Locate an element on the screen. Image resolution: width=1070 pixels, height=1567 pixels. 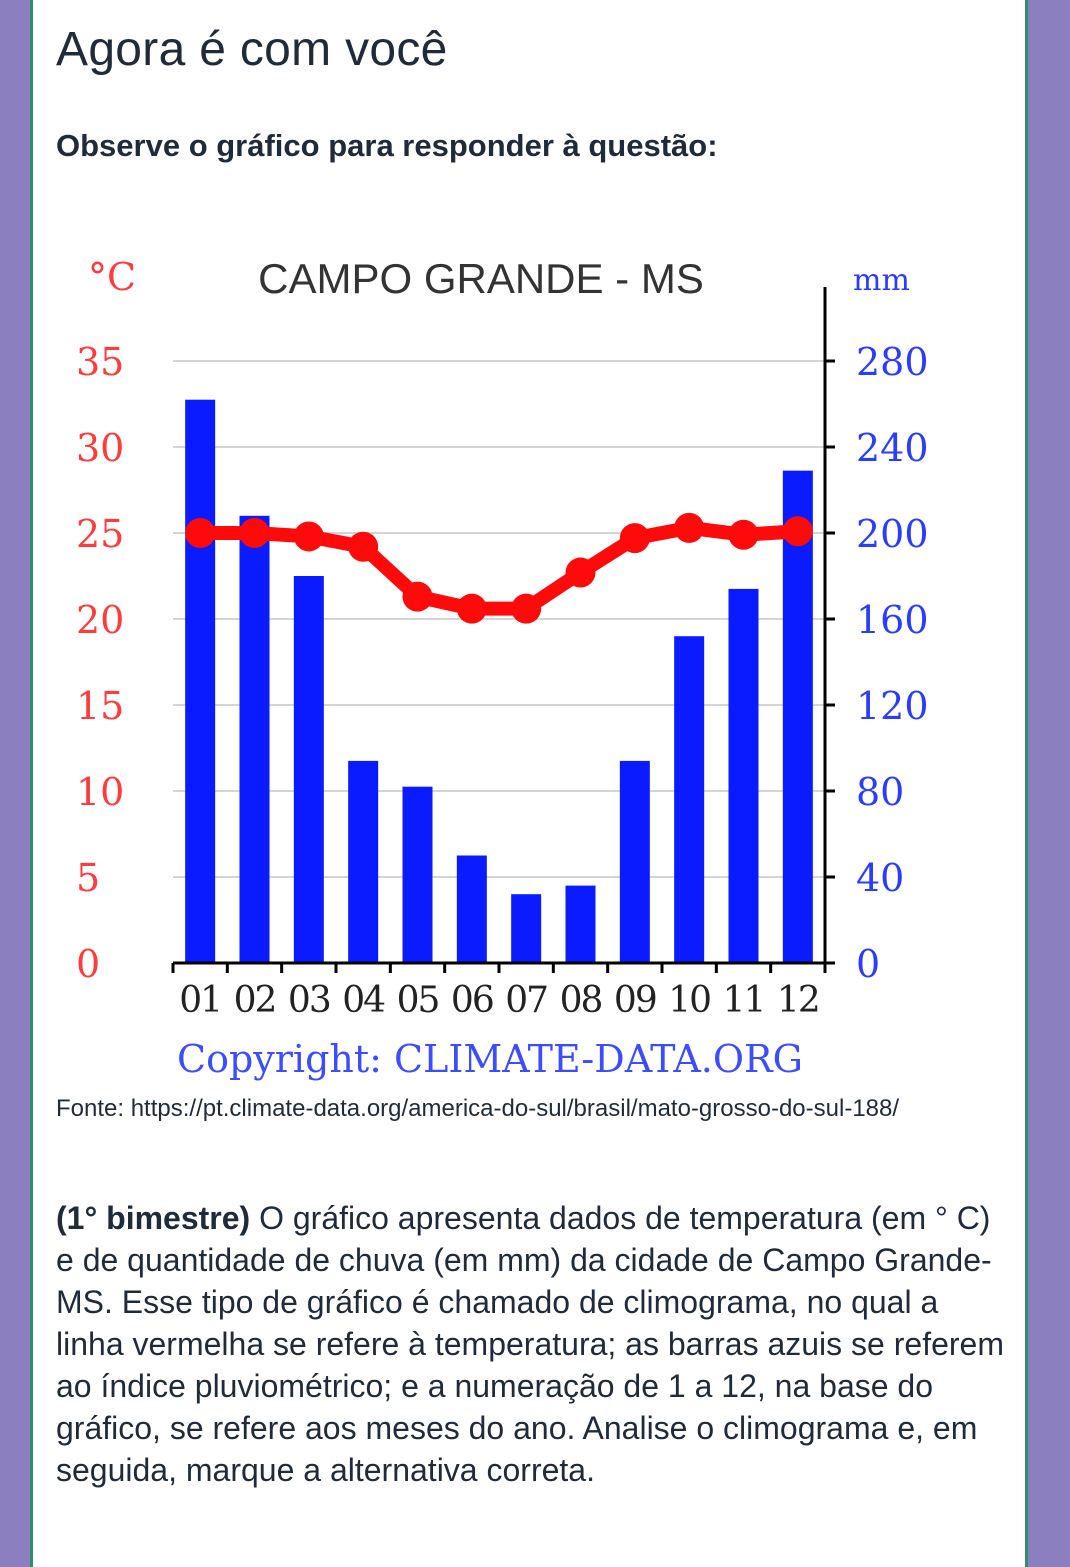
temperature-line is located at coordinates (499, 568).